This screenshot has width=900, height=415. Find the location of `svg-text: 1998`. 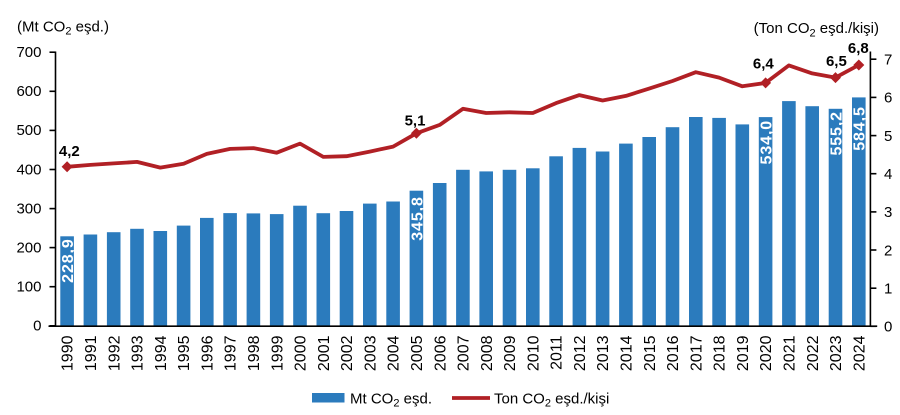

svg-text: 1998 is located at coordinates (254, 353).